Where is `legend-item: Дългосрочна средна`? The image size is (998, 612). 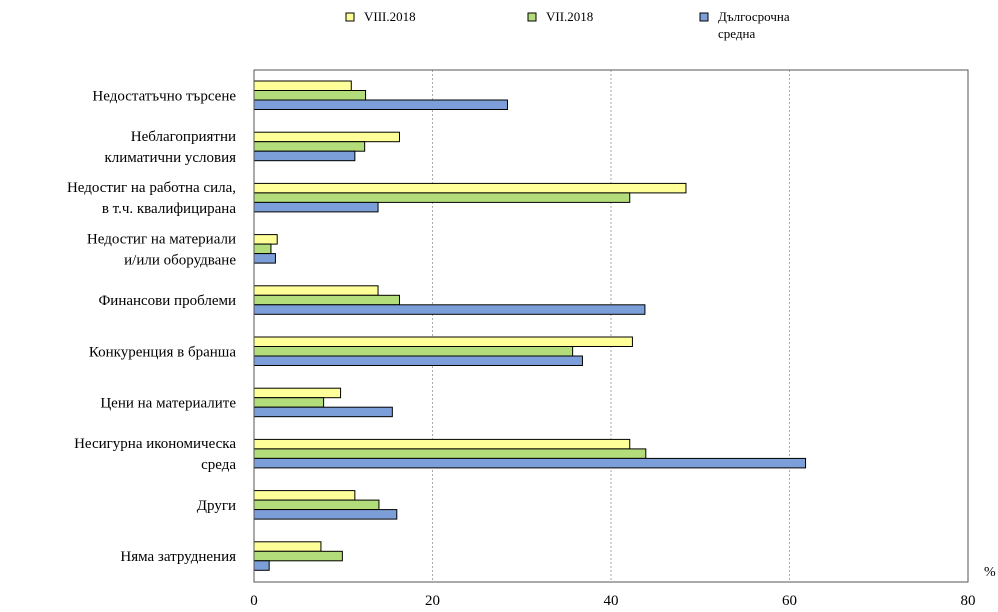 legend-item: Дългосрочна средна is located at coordinates (744, 25).